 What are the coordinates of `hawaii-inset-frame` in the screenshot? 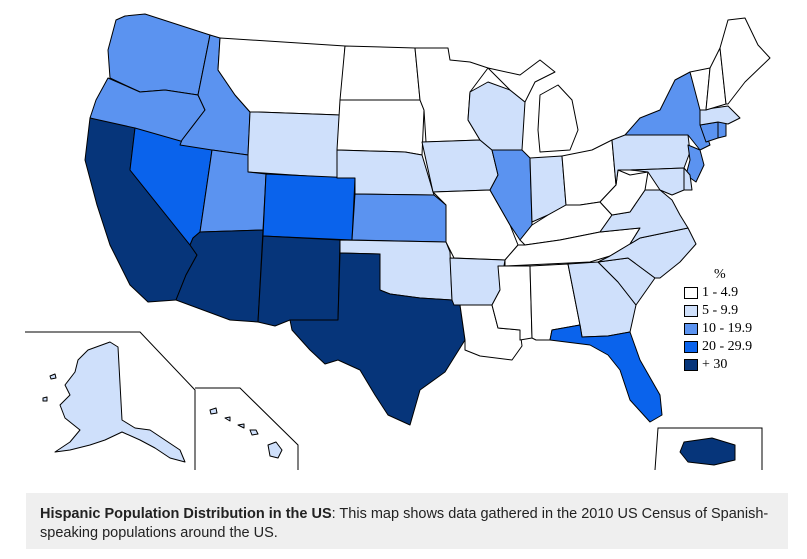 It's located at (247, 428).